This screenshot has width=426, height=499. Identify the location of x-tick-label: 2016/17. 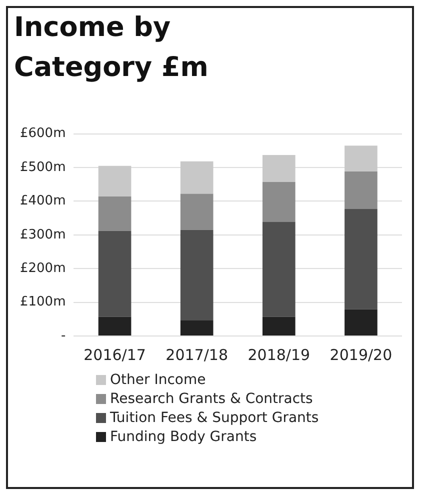
(115, 355).